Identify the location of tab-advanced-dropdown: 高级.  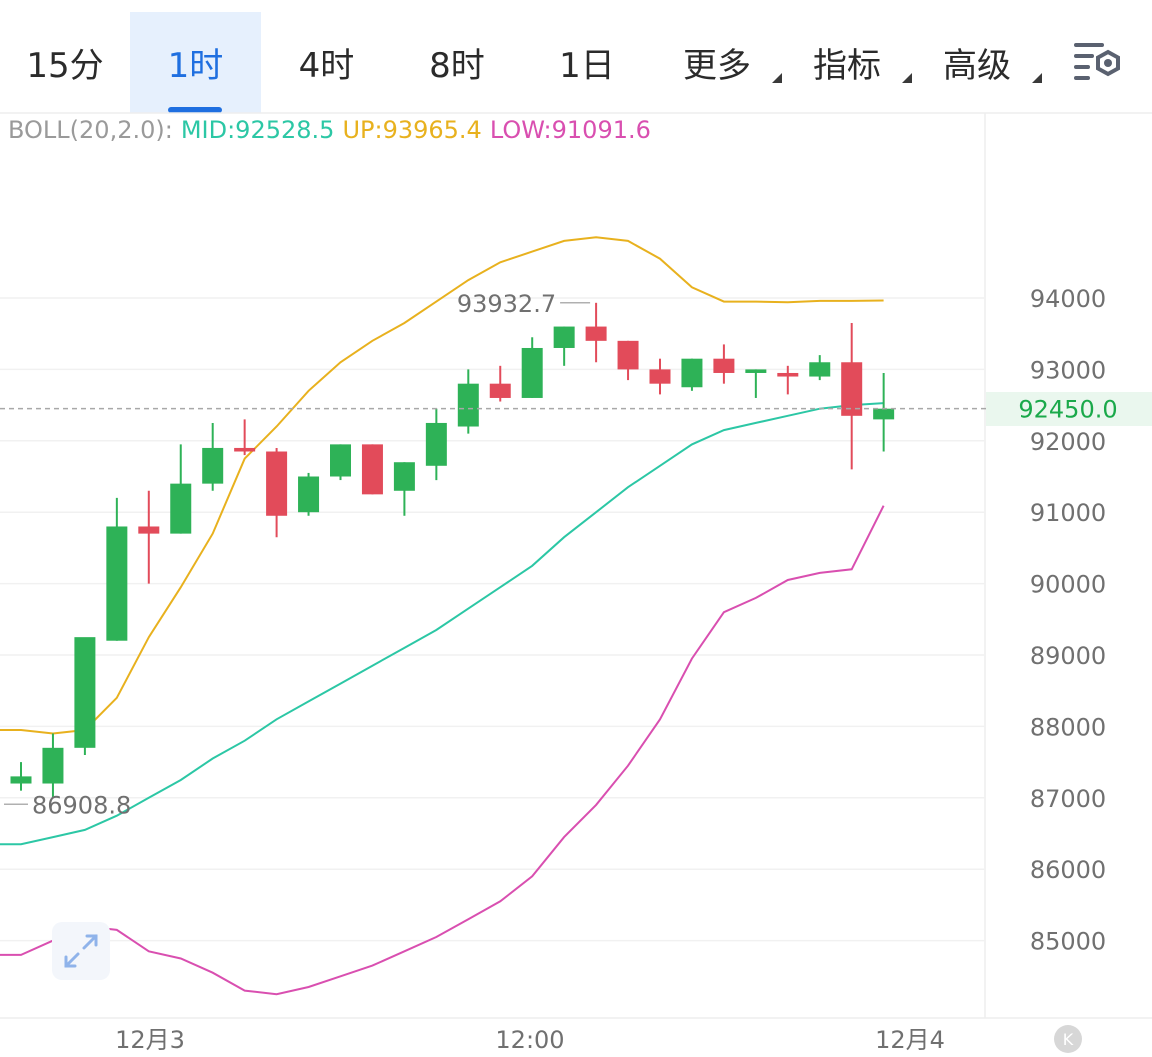
(977, 62).